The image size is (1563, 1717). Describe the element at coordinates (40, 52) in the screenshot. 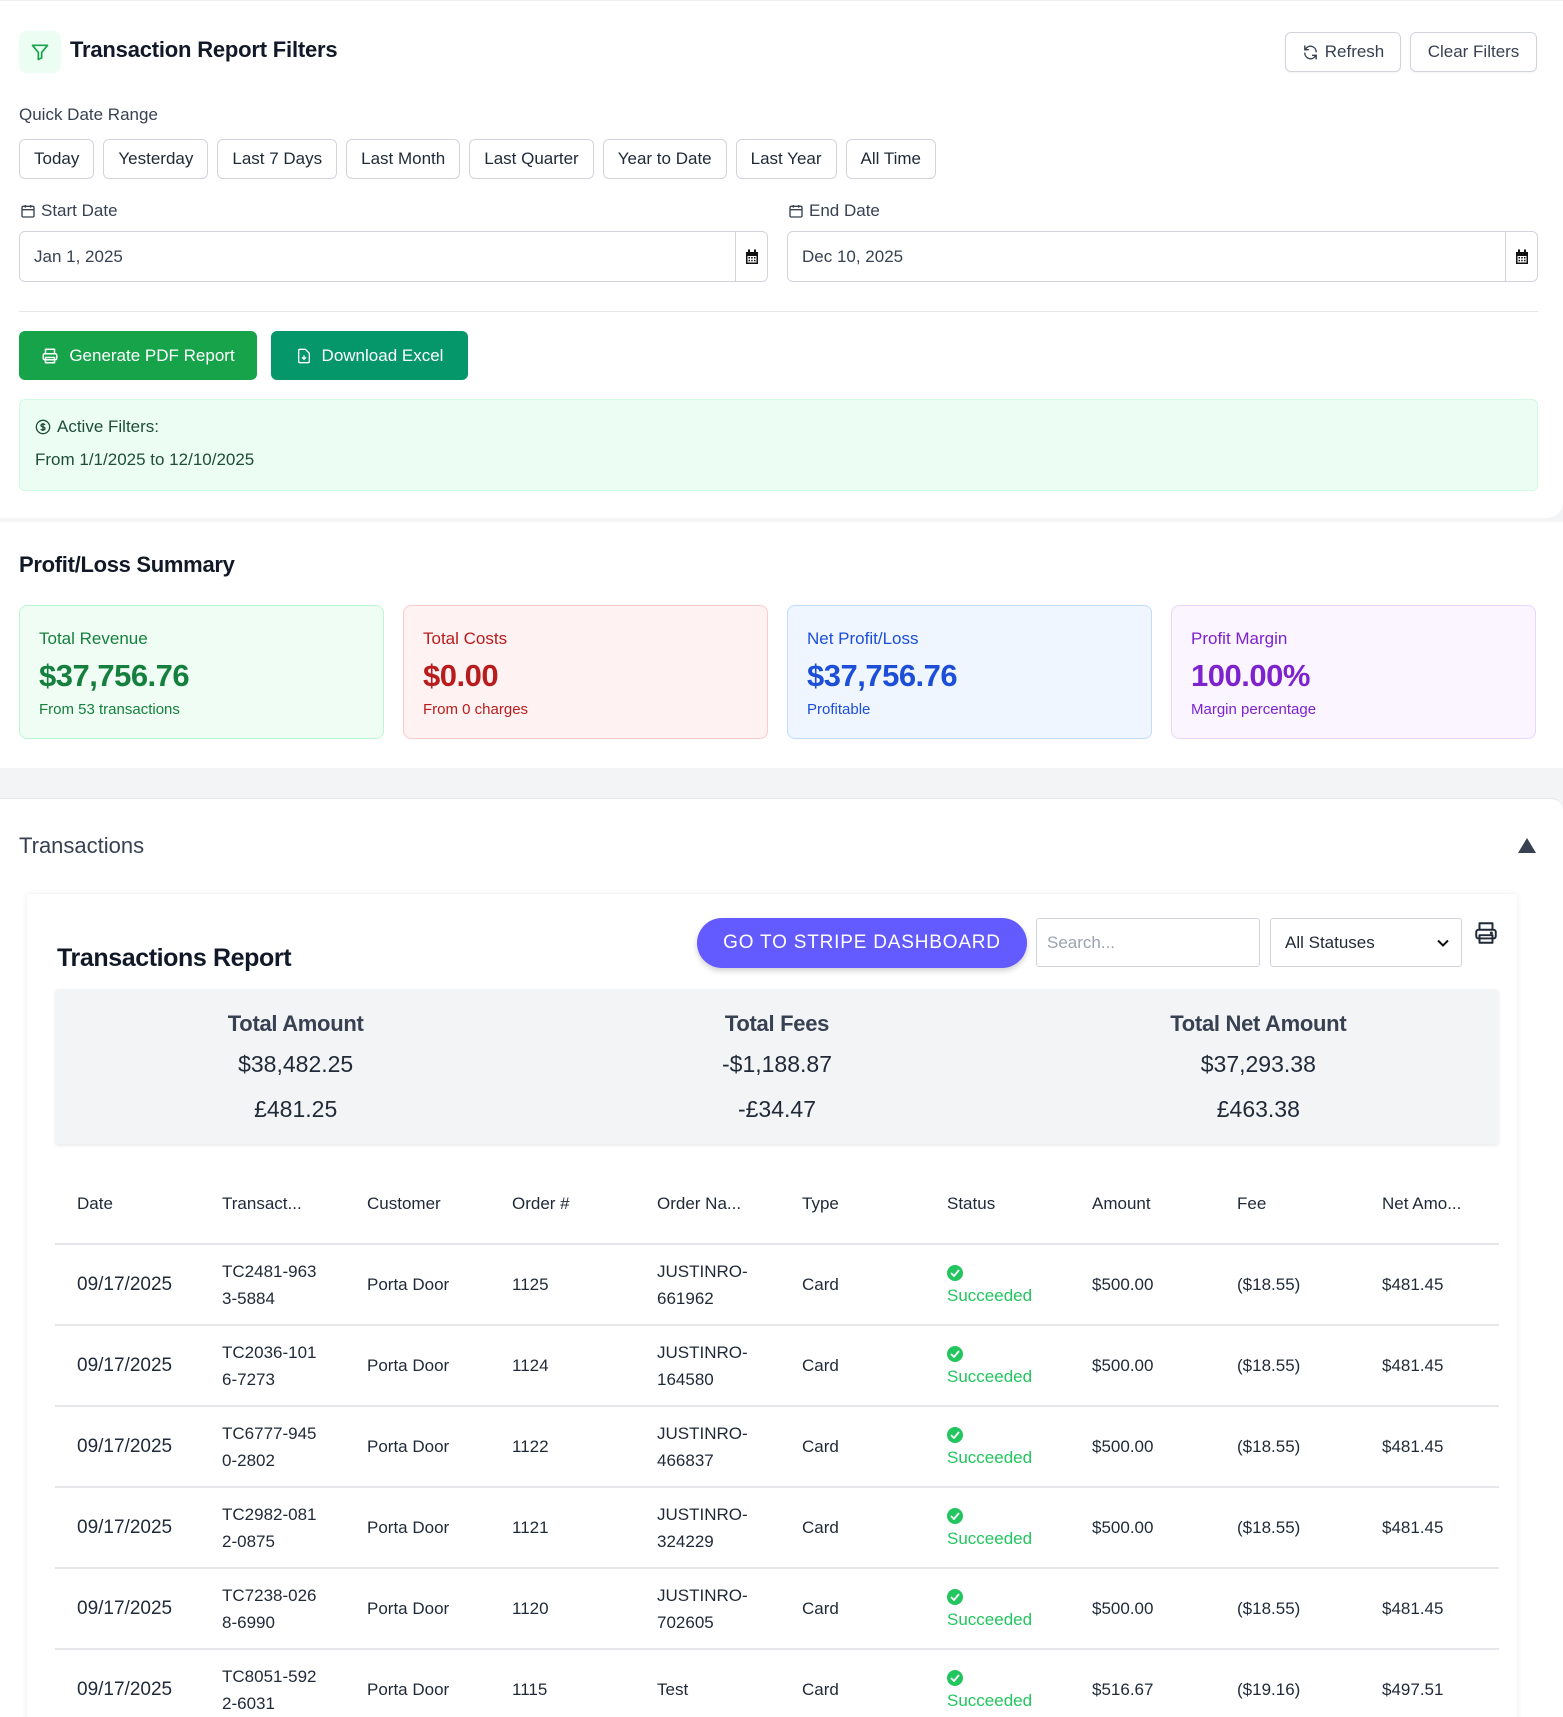

I see `filter-icon` at that location.